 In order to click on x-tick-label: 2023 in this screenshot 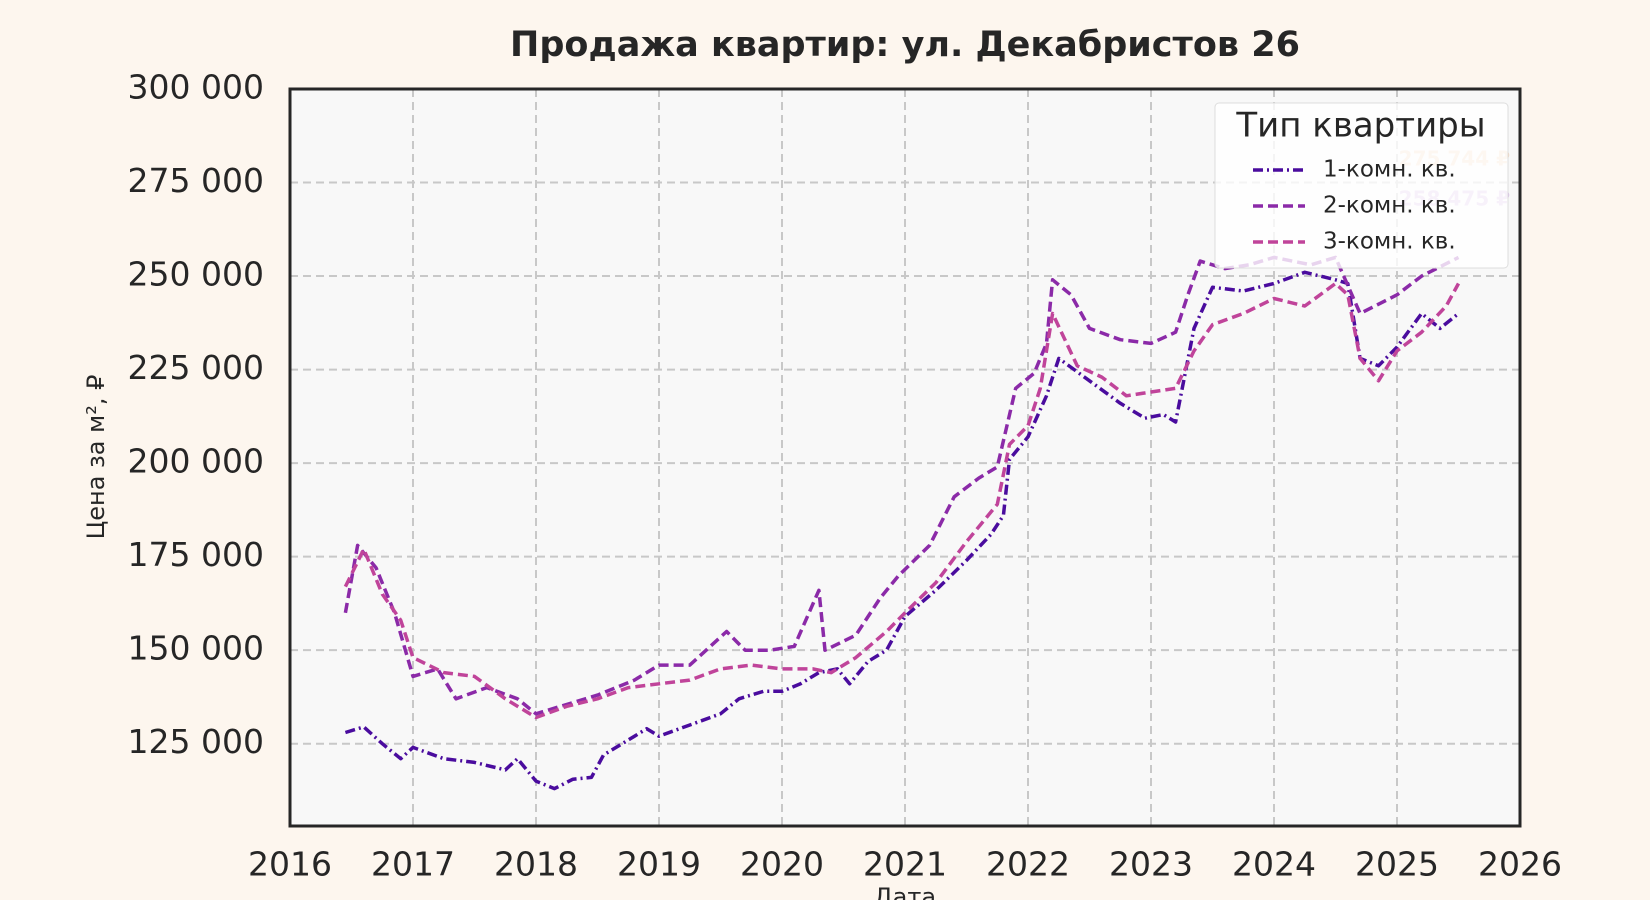, I will do `click(1151, 864)`.